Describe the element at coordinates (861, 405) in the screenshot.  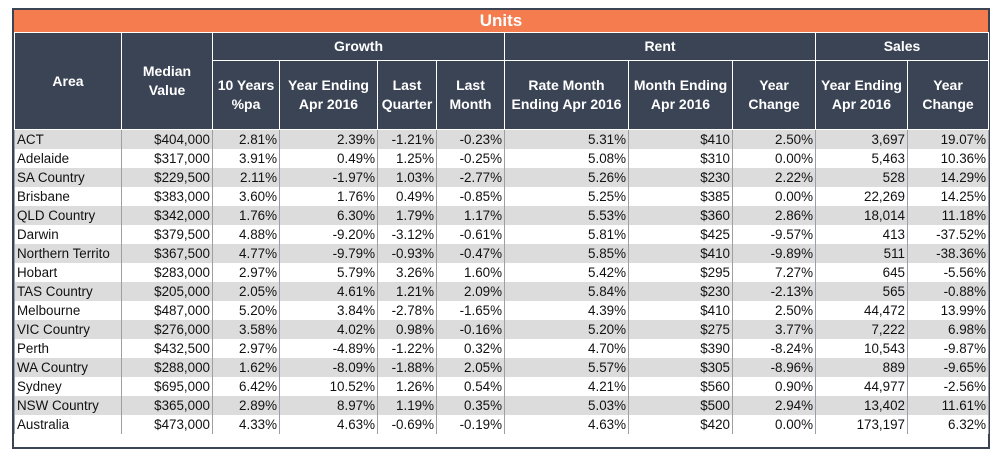
I see `cell-sales-year-ending: 13,402` at that location.